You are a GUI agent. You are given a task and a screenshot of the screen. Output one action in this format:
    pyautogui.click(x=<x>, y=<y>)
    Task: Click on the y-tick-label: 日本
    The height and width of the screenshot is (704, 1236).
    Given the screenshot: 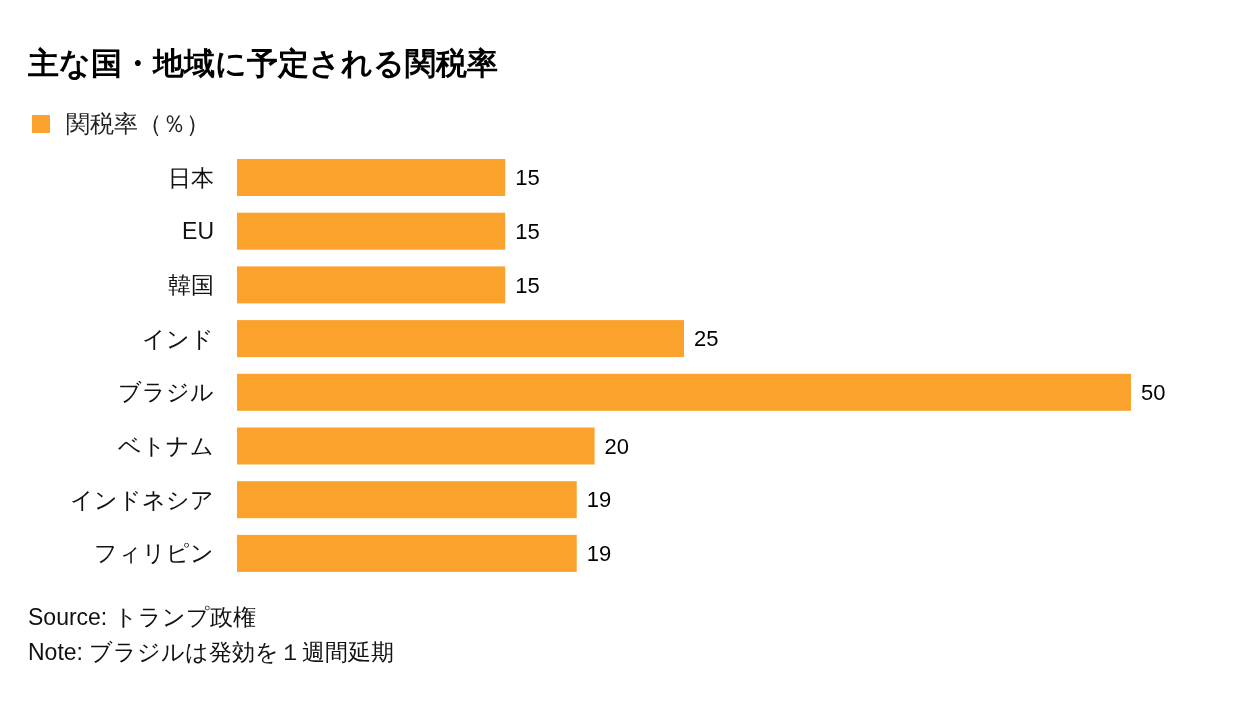 What is the action you would take?
    pyautogui.click(x=191, y=177)
    